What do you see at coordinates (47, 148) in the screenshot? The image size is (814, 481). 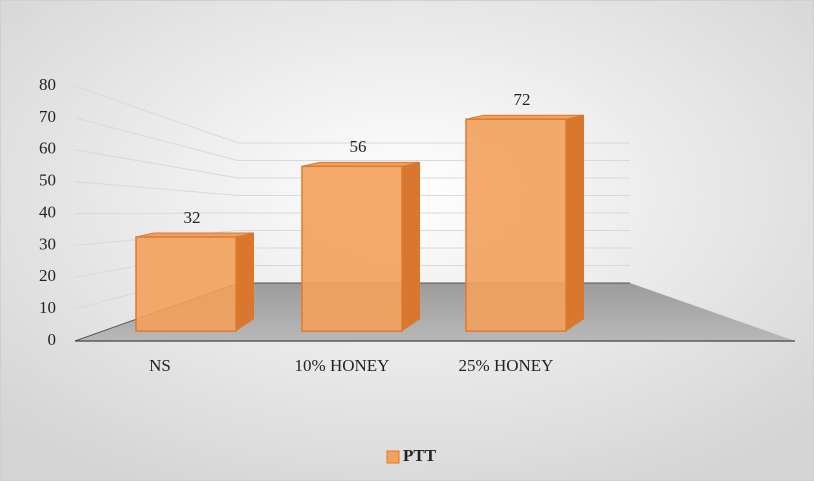 I see `y-tick-label: 60` at bounding box center [47, 148].